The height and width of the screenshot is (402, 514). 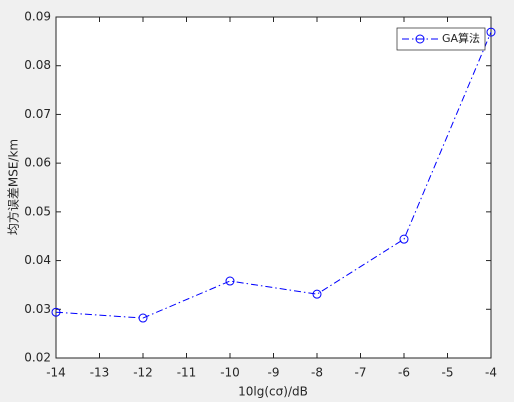 I want to click on x-tick-label: -11, so click(x=187, y=373).